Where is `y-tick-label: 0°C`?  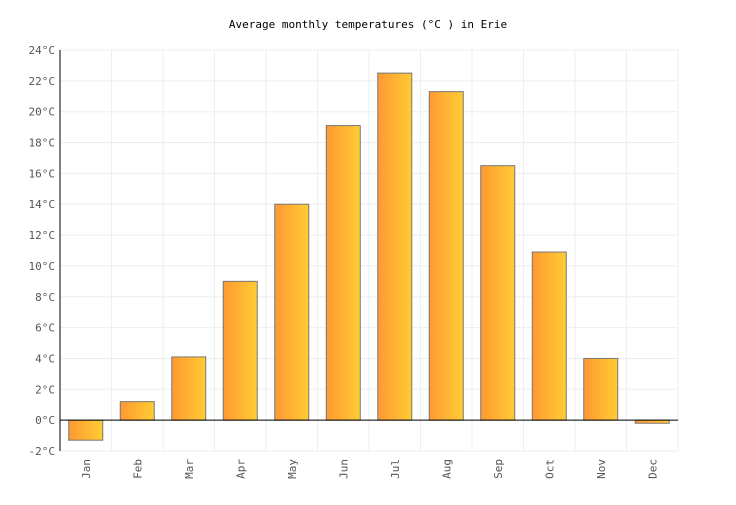
y-tick-label: 0°C is located at coordinates (45, 420).